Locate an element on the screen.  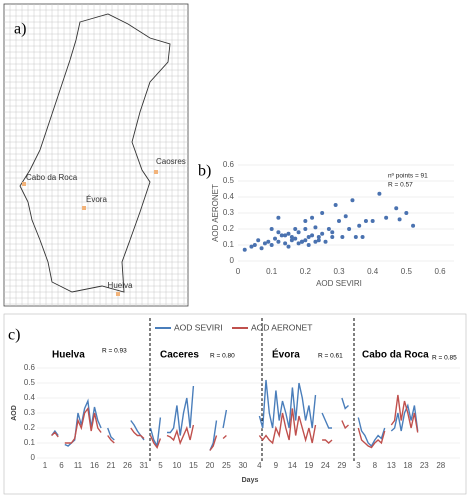
x-tick-label: 3 is located at coordinates (358, 465).